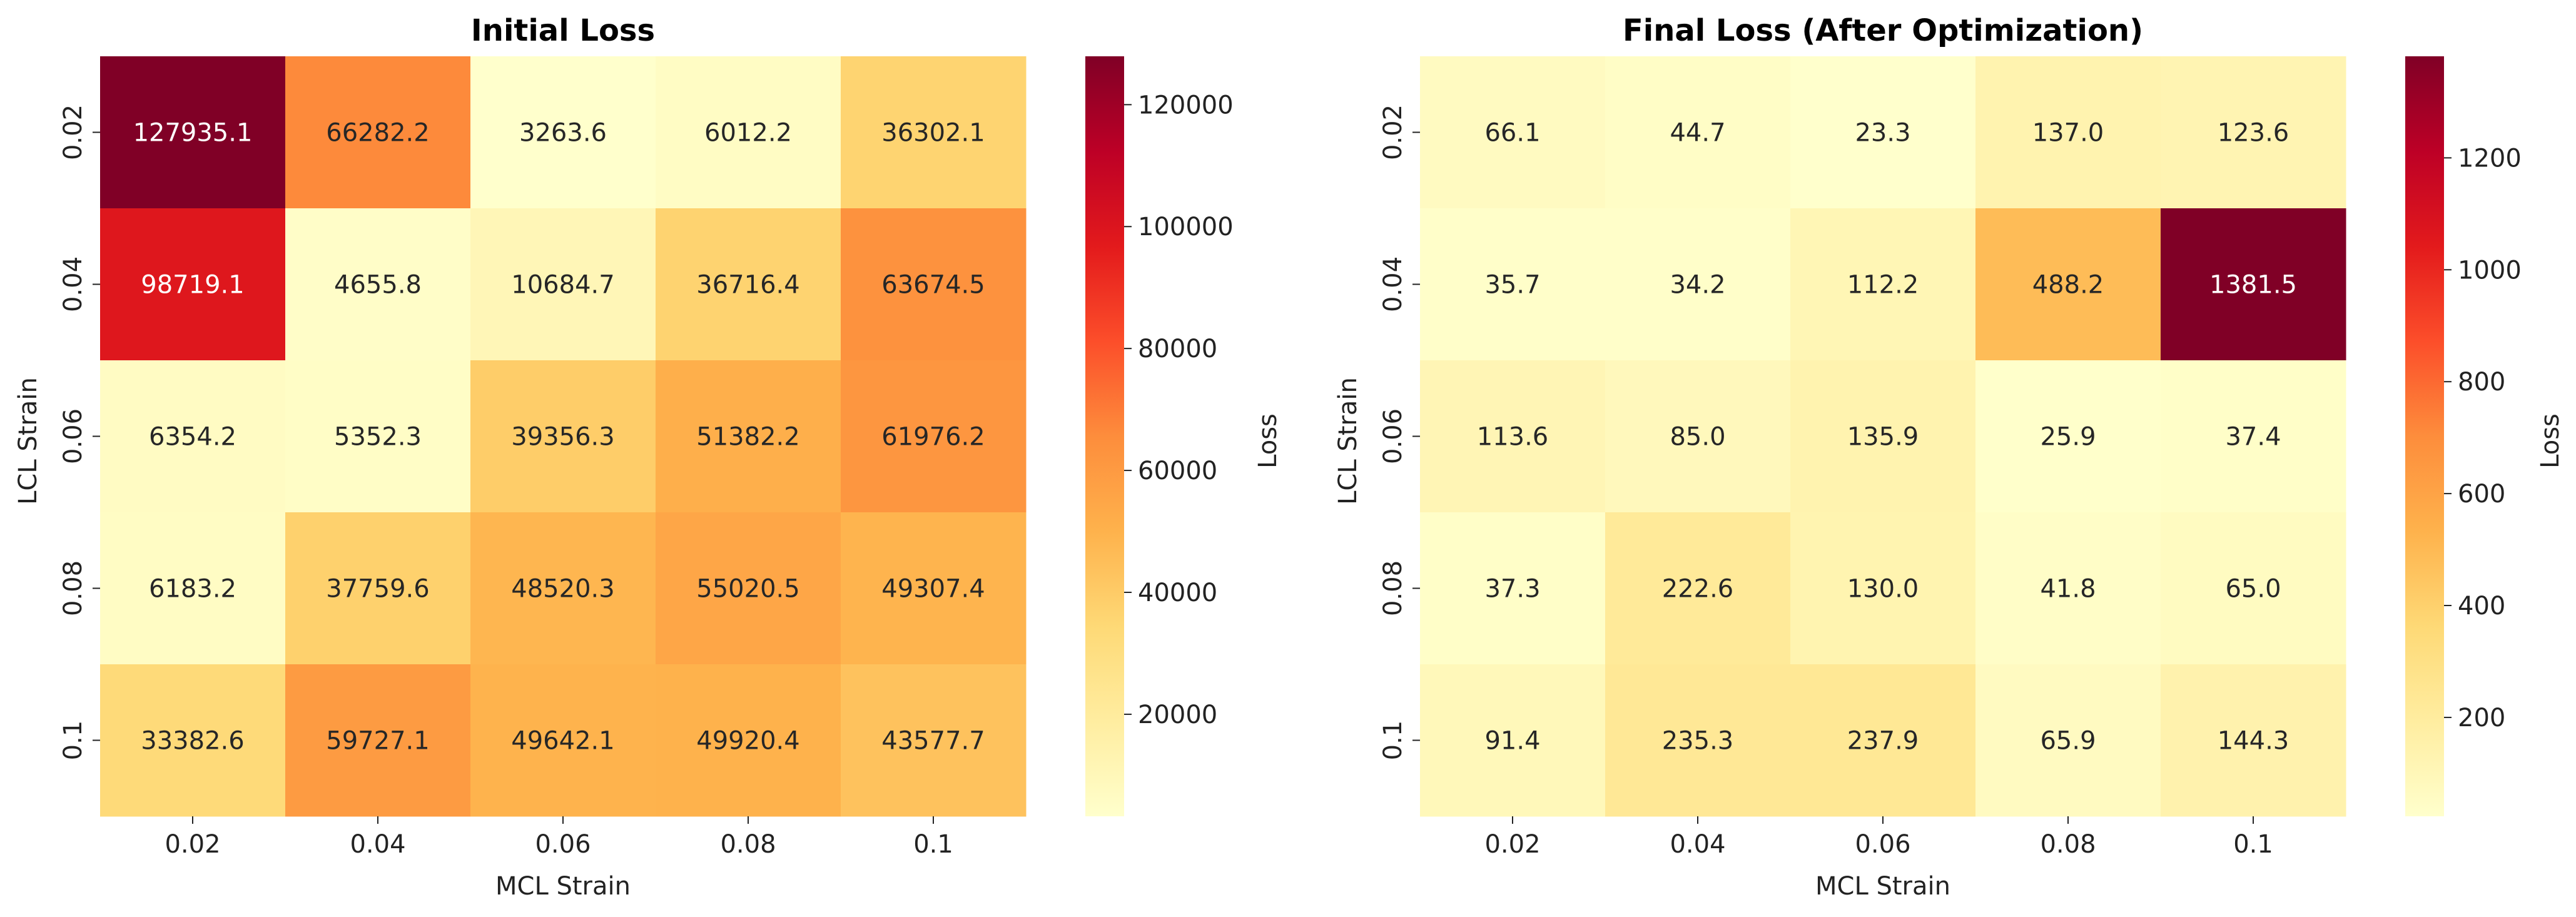 The width and height of the screenshot is (2576, 917). What do you see at coordinates (29, 441) in the screenshot?
I see `y-axis-label: LCL Strain` at bounding box center [29, 441].